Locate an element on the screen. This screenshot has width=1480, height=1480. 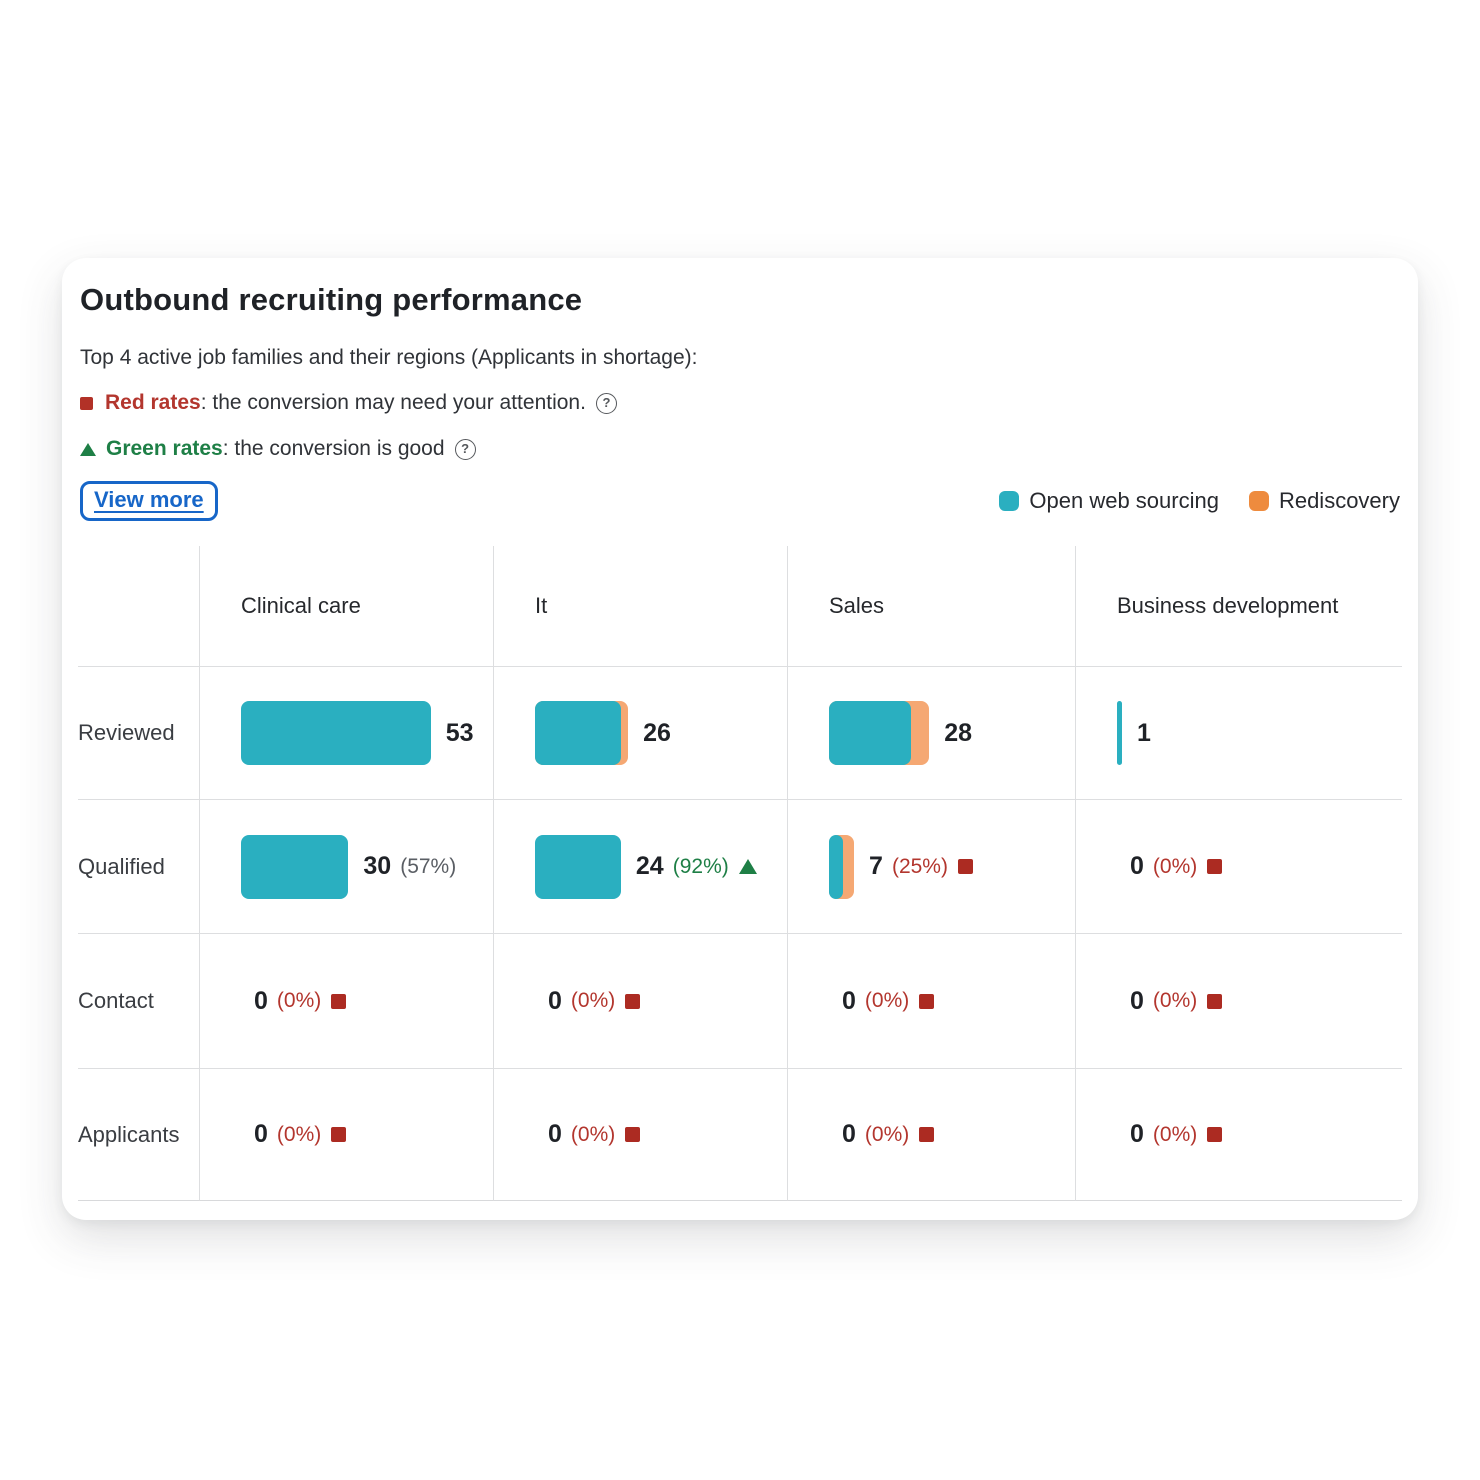
table-cell: 53 is located at coordinates (346, 732).